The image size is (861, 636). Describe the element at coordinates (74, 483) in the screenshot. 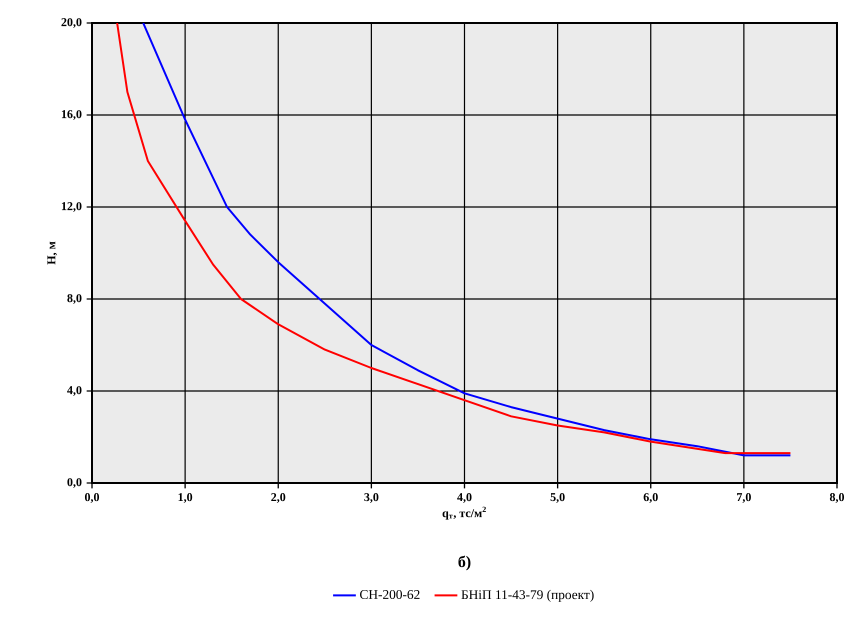

I see `y-tick-label: 0,0` at that location.